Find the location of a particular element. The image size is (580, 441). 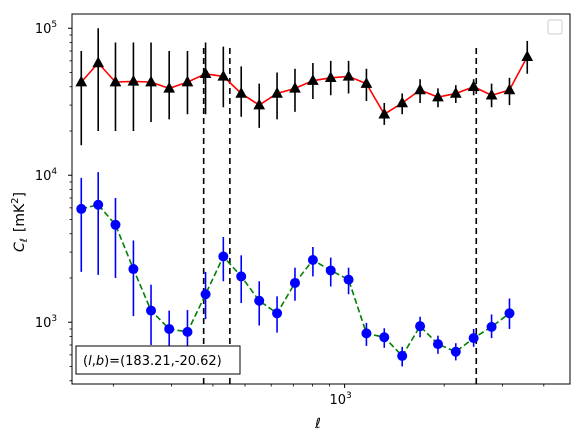

annotation-text: (l,b)=(183.21,-20.62) is located at coordinates (152, 361).